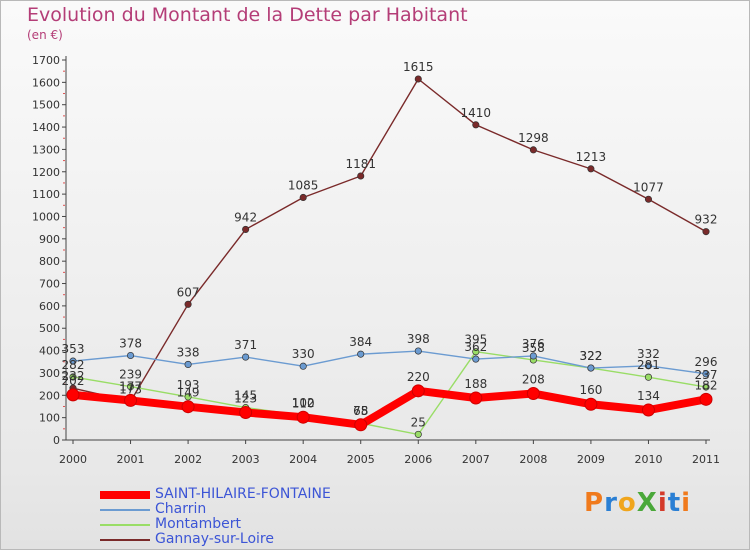 The image size is (750, 550). Describe the element at coordinates (49, 395) in the screenshot. I see `y-tick-label: 200` at that location.